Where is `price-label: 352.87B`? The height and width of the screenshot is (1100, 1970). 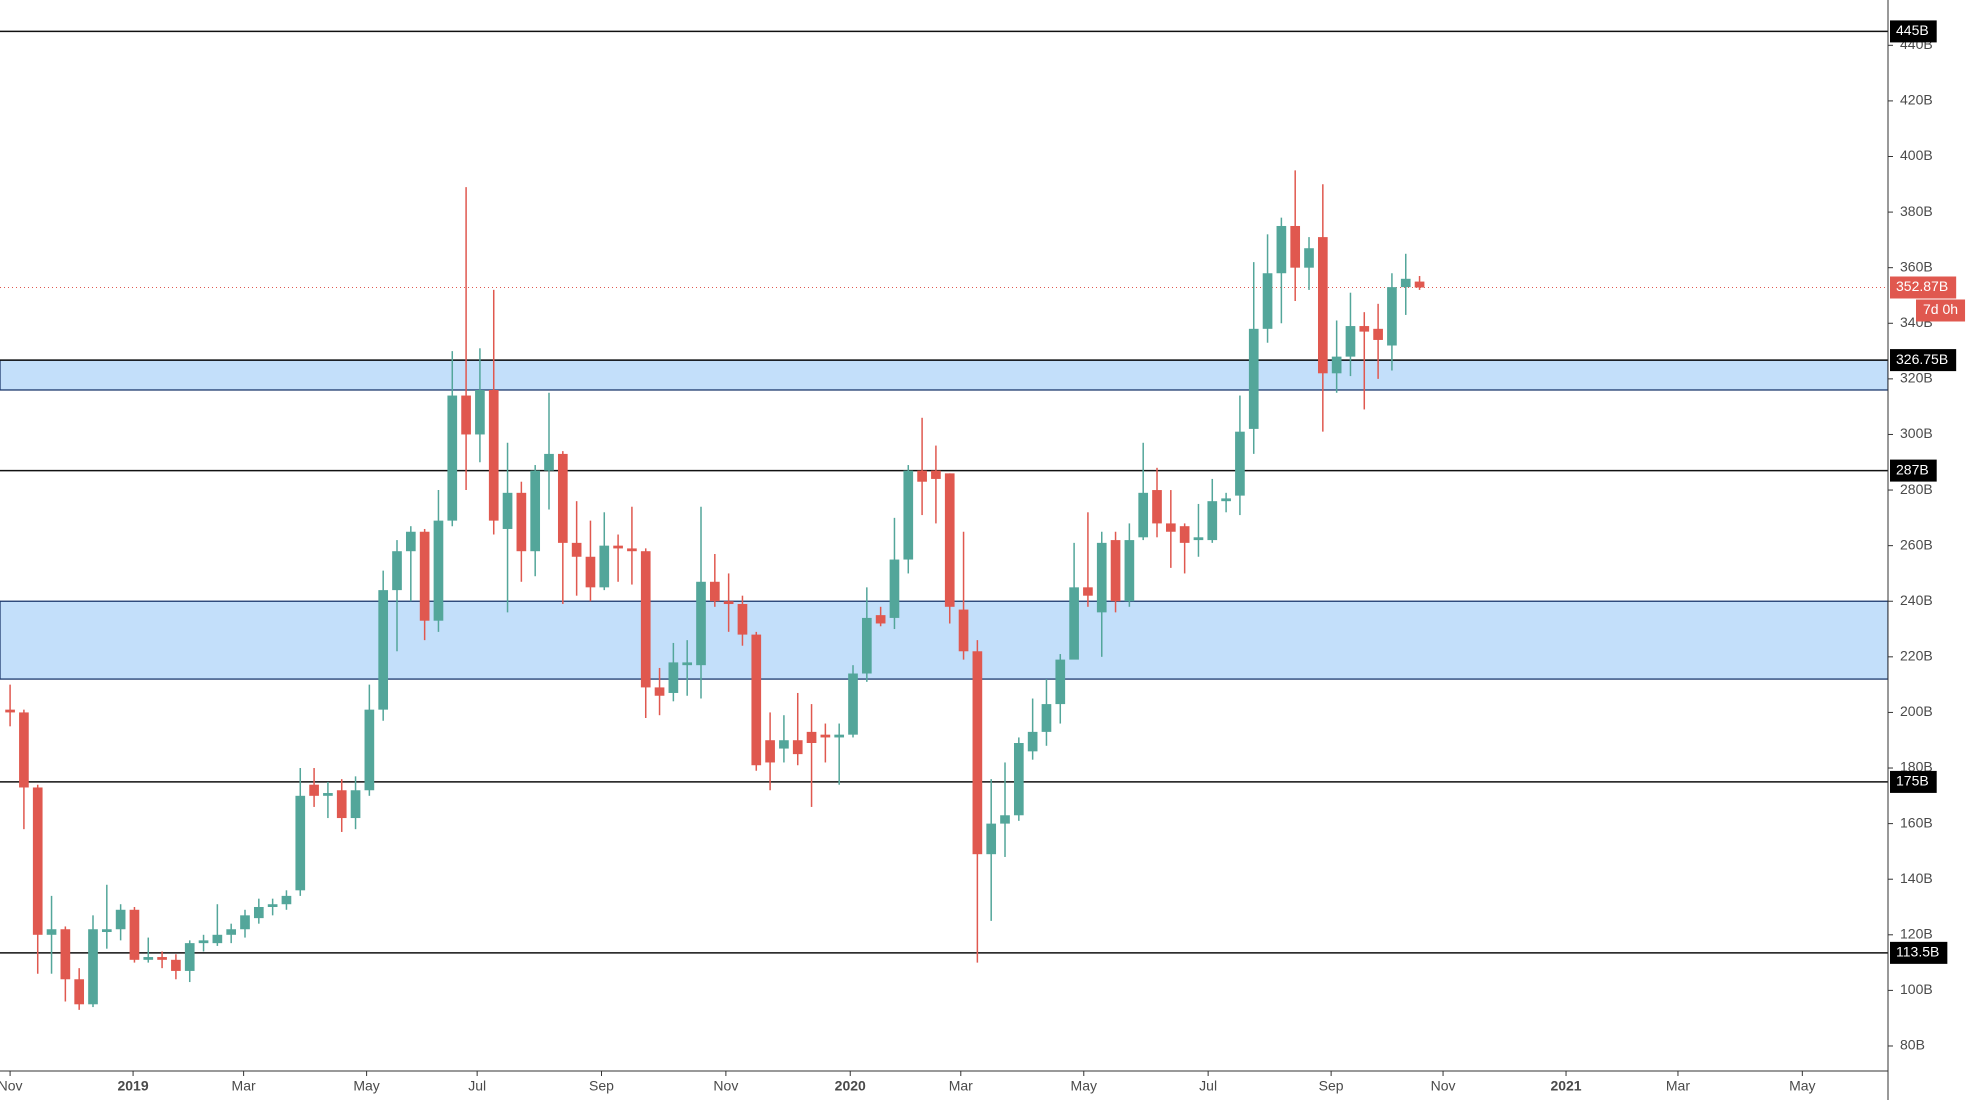 price-label: 352.87B is located at coordinates (1923, 287).